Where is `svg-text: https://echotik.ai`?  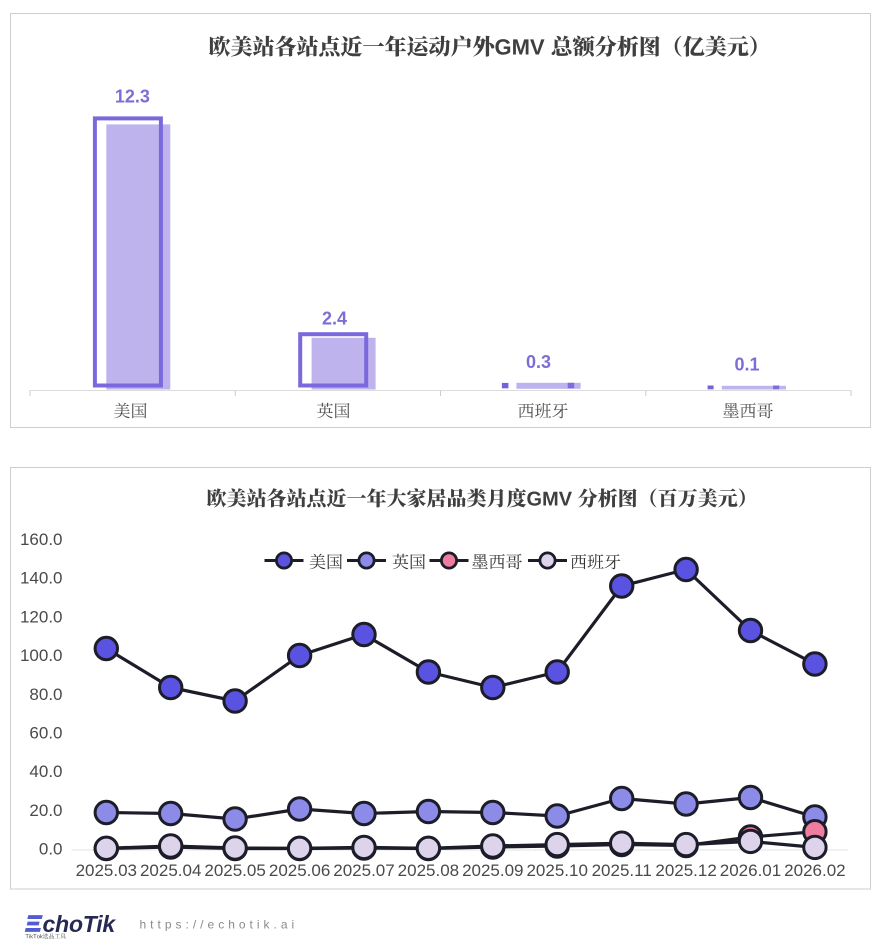 svg-text: https://echotik.ai is located at coordinates (219, 925).